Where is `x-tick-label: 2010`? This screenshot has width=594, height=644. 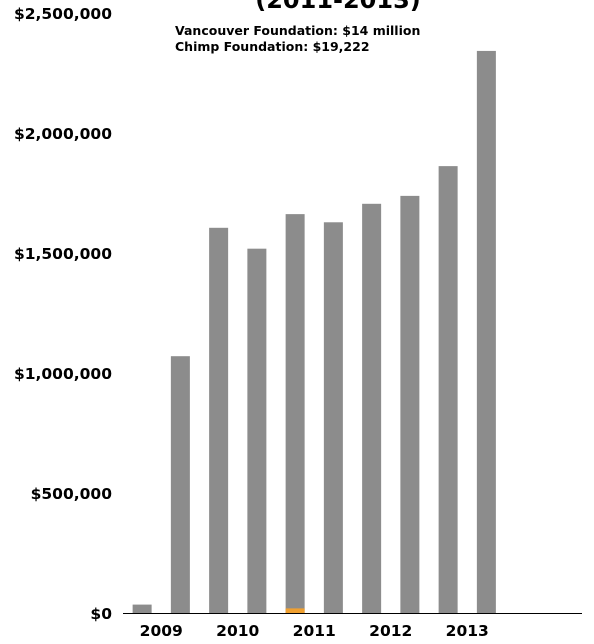
x-tick-label: 2010 is located at coordinates (237, 631).